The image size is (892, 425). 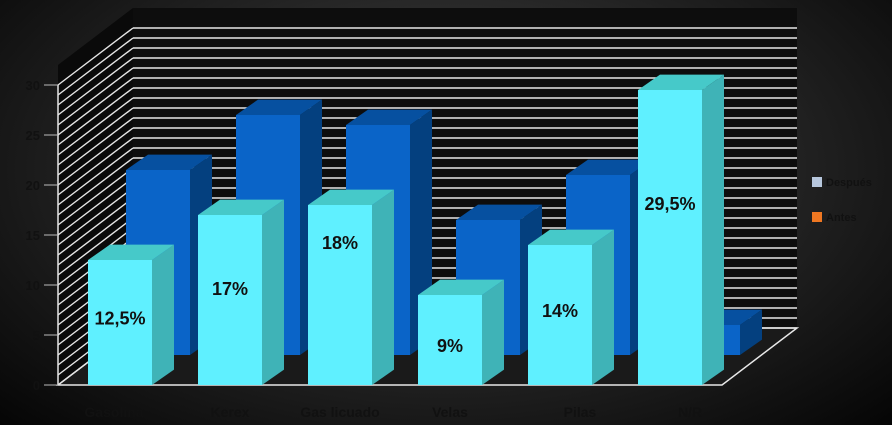 I want to click on bar-despues-0-side, so click(x=163, y=314).